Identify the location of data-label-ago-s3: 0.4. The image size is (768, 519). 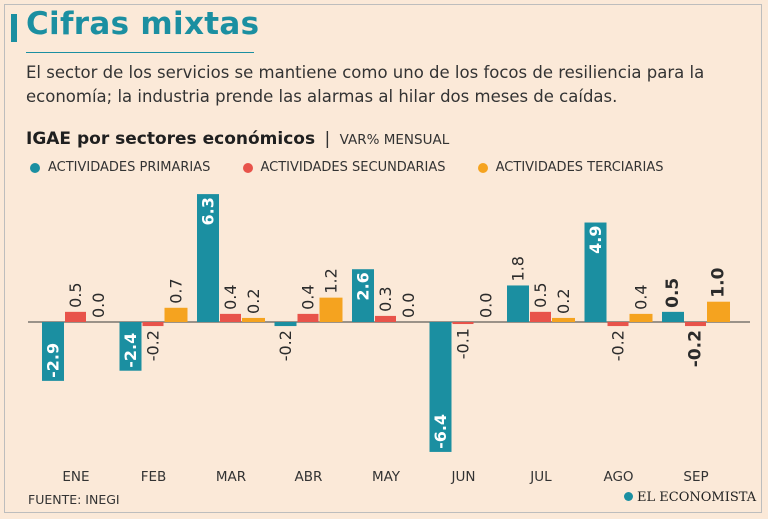
(641, 296).